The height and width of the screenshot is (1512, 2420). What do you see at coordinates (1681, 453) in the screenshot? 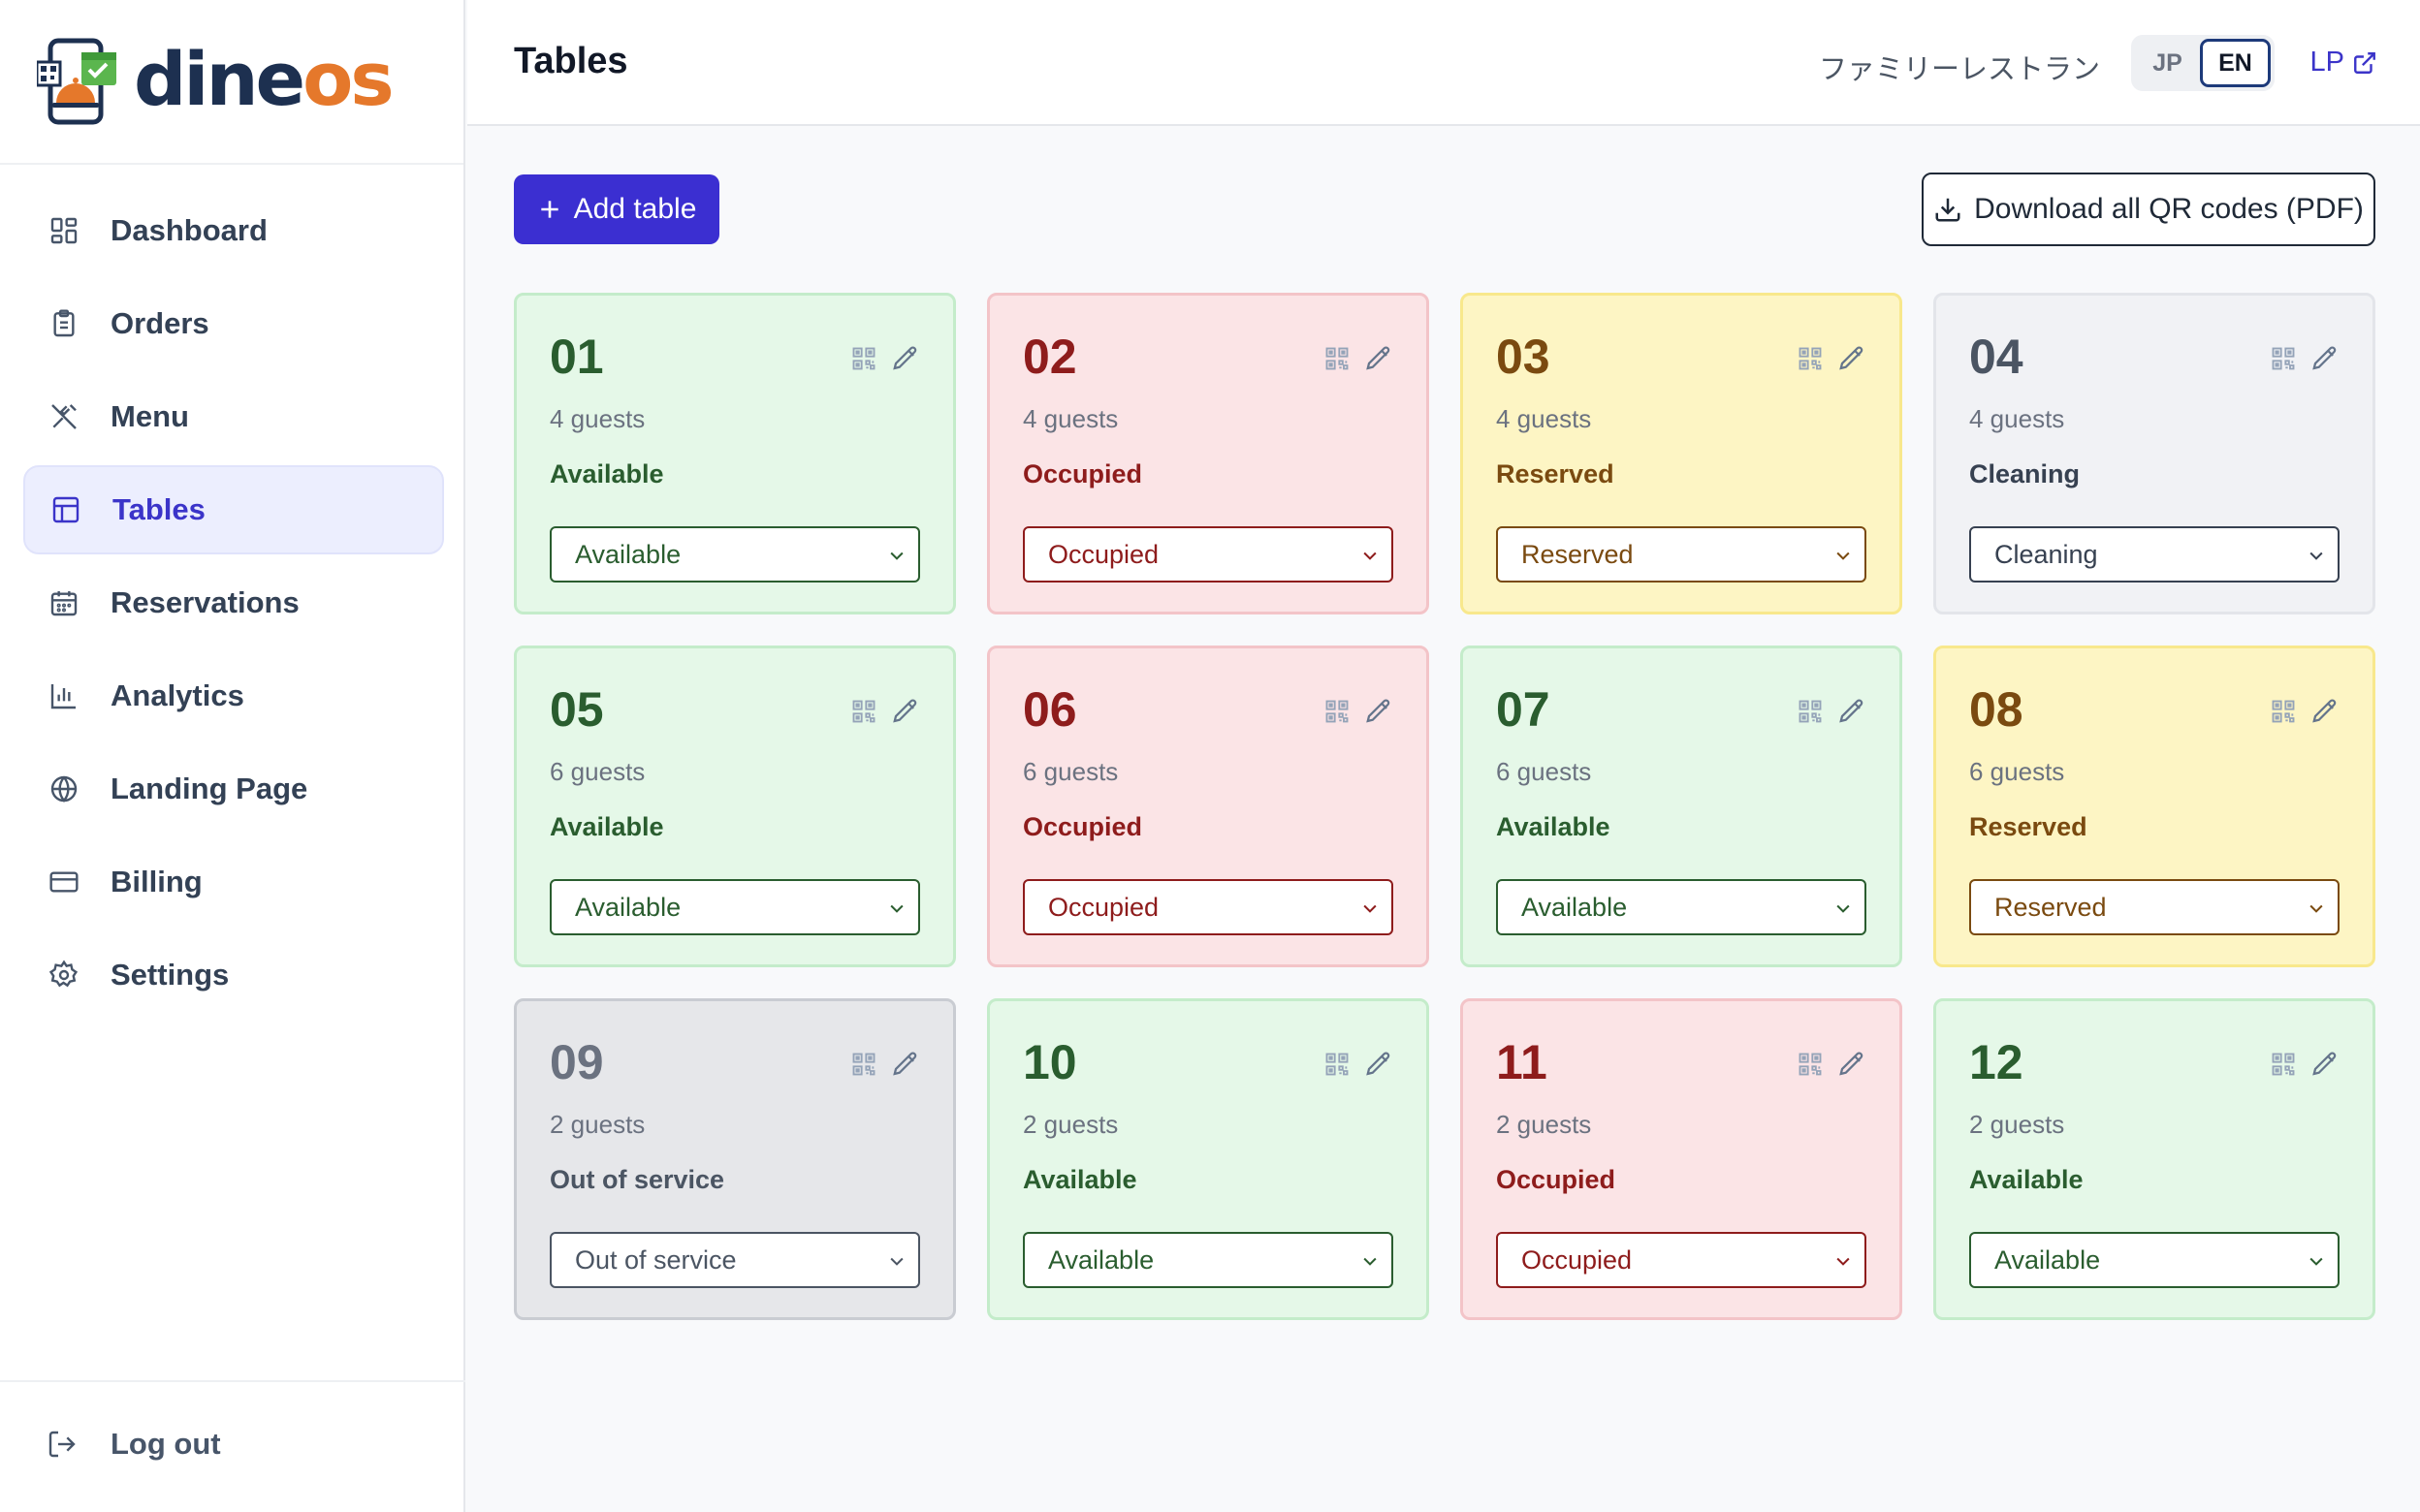
I see `table-card-03: 03 4 guests Reserved Reserved` at bounding box center [1681, 453].